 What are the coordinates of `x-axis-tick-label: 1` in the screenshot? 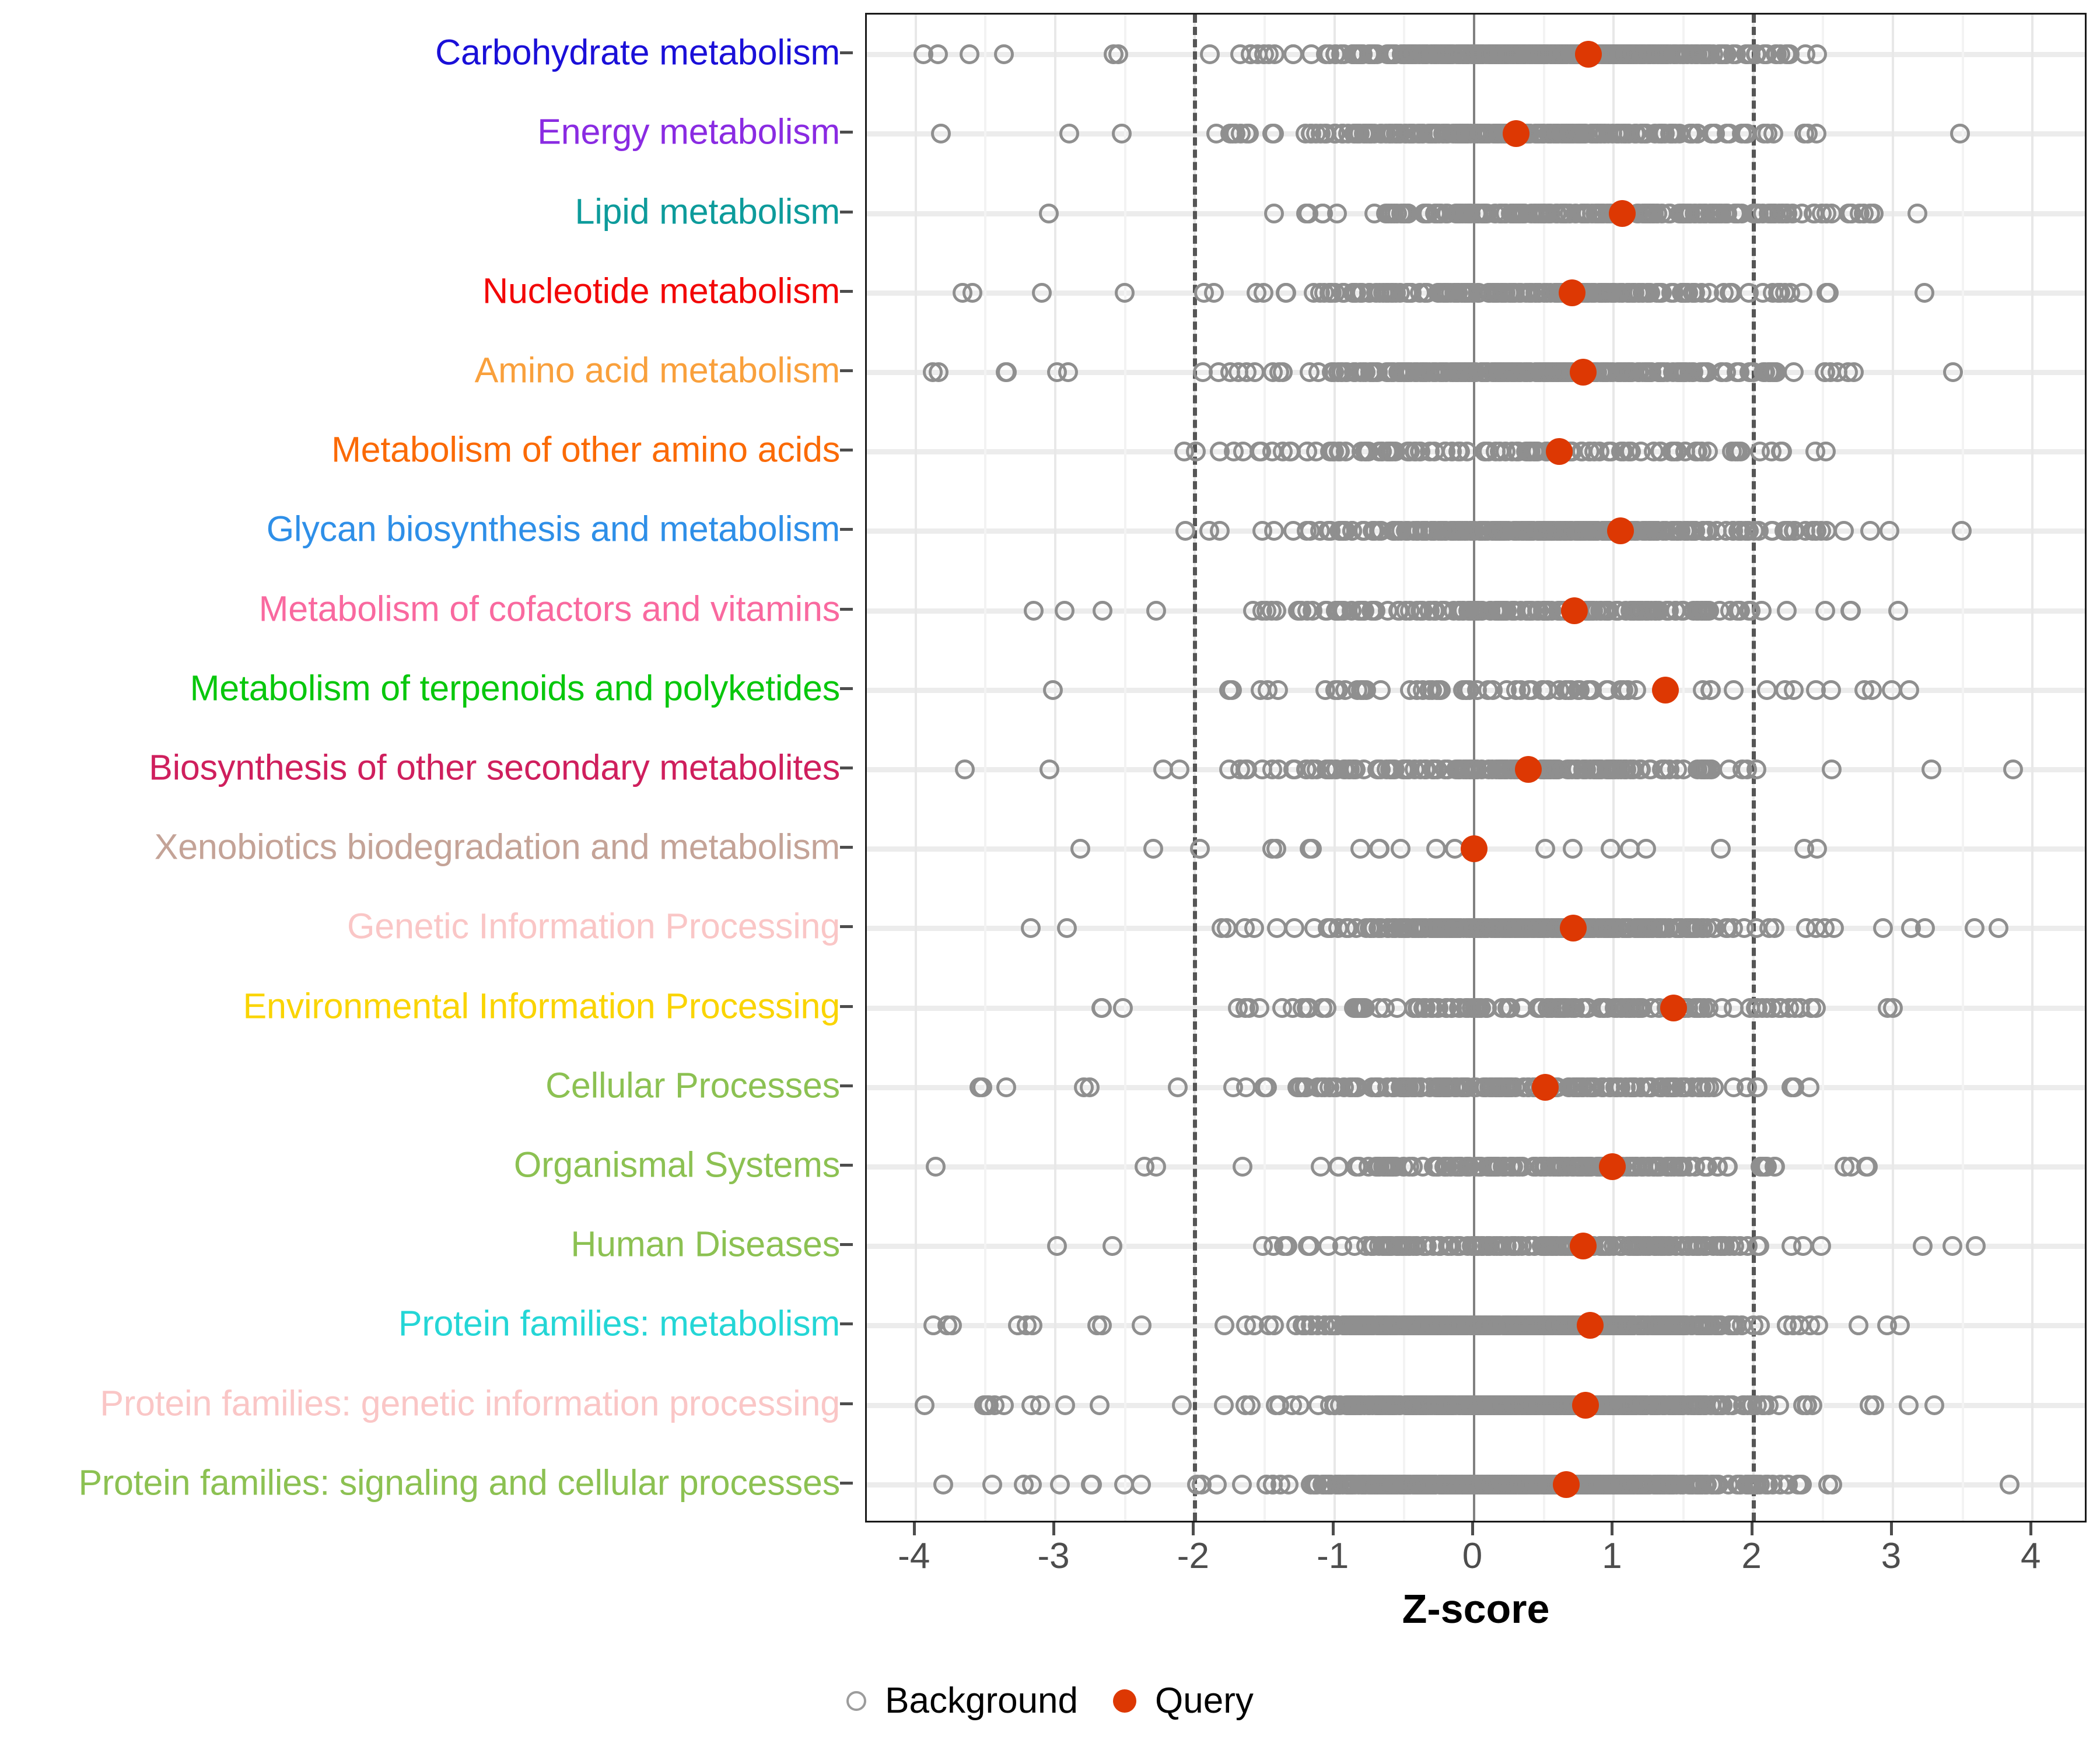 It's located at (1612, 1556).